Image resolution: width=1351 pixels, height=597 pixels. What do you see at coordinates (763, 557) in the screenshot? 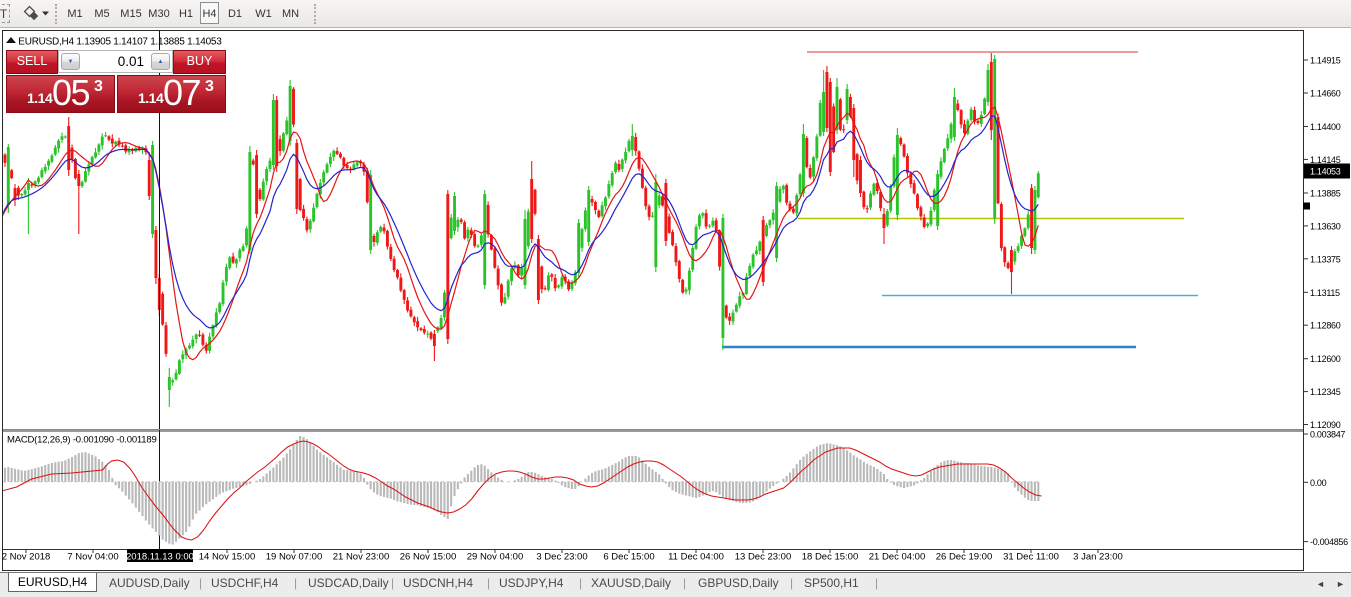
I see `svg-text: 13 Dec 23:00` at bounding box center [763, 557].